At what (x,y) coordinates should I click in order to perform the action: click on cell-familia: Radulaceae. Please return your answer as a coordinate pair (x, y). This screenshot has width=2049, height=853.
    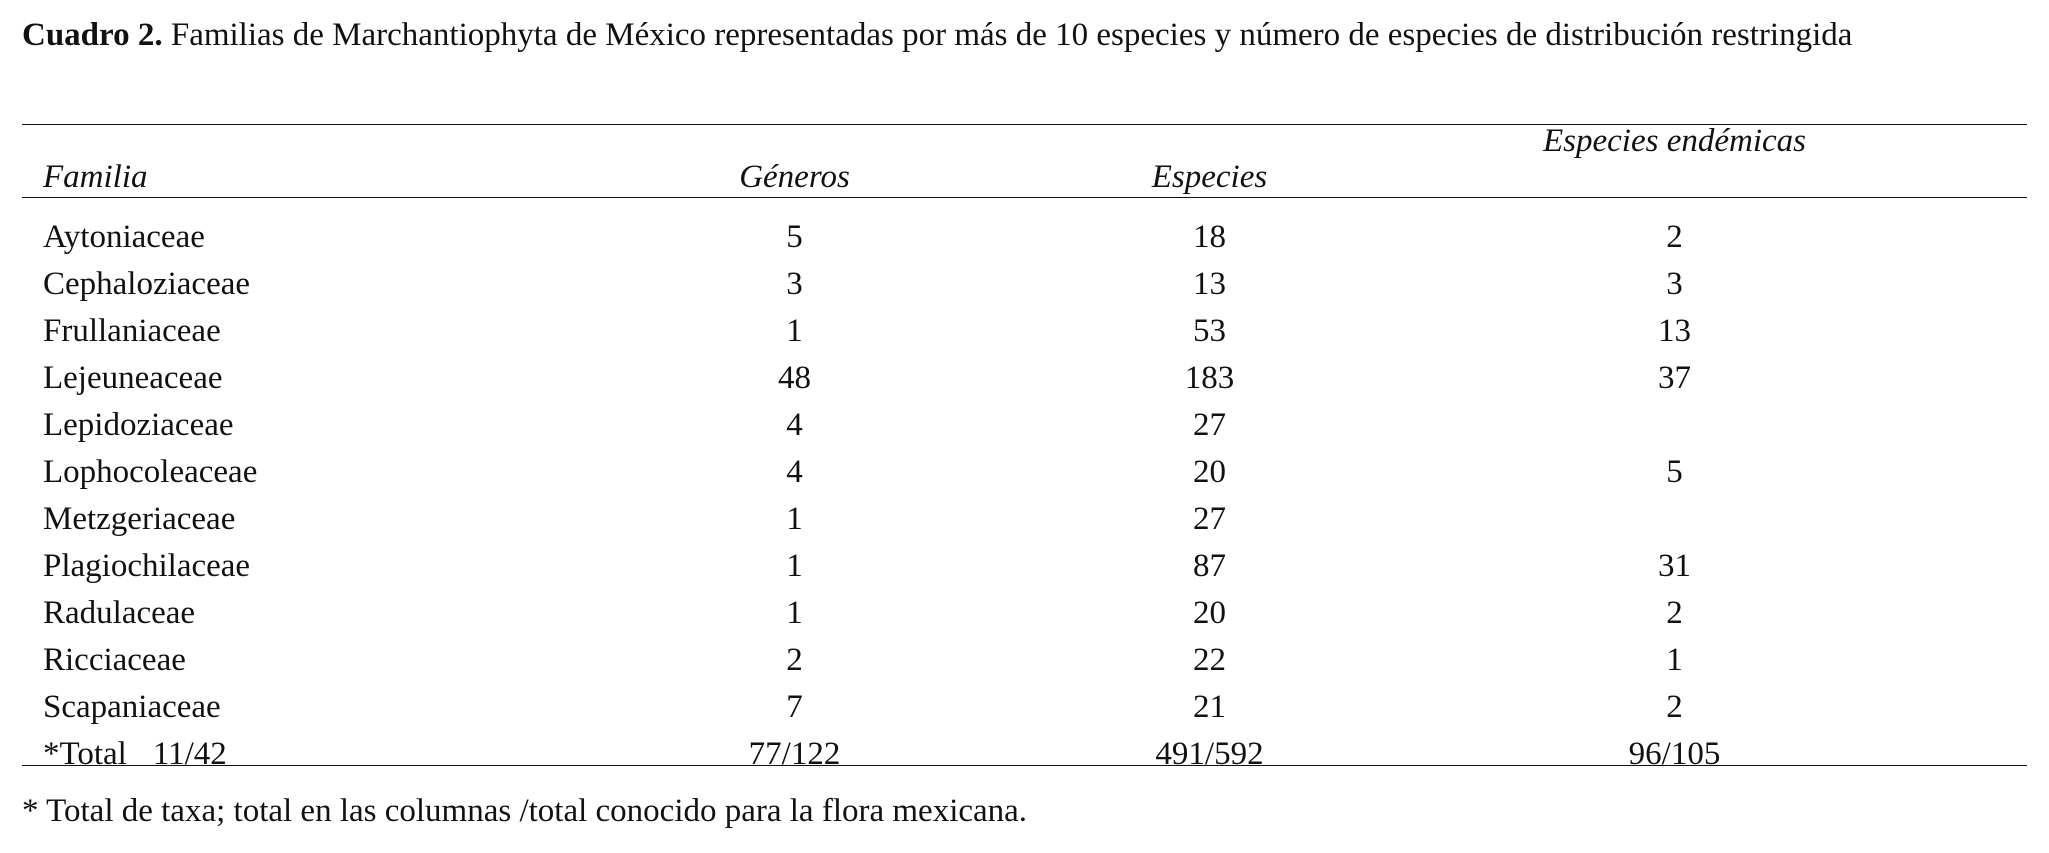
    Looking at the image, I should click on (119, 613).